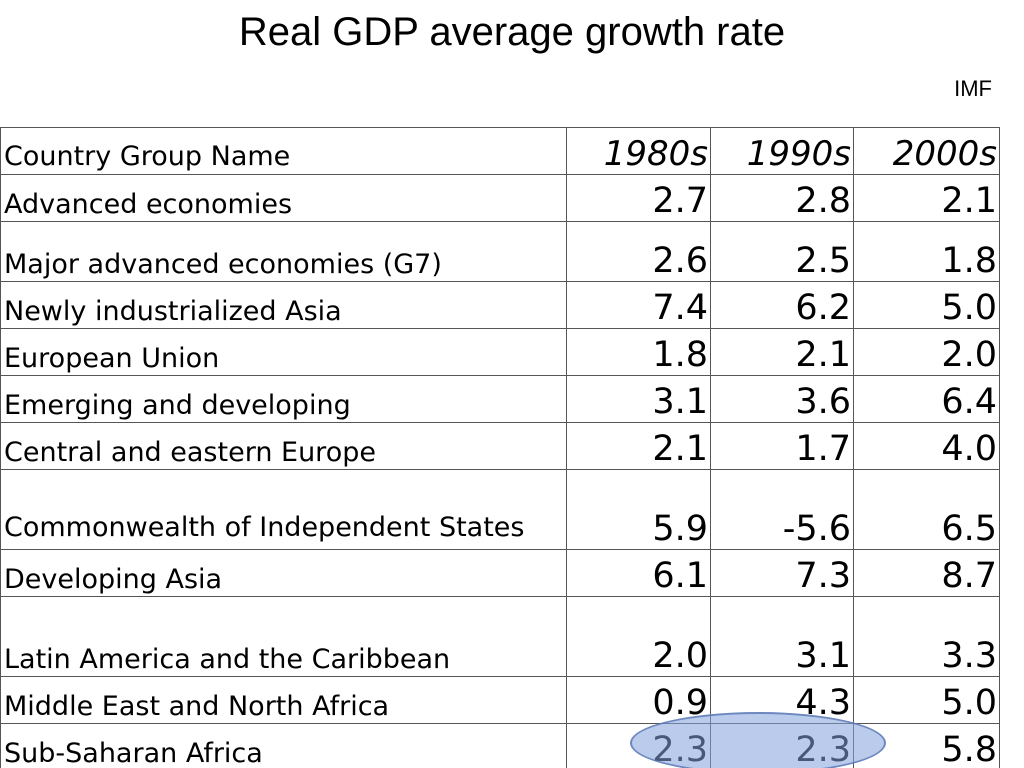  Describe the element at coordinates (283, 251) in the screenshot. I see `row-name: Major advanced economies (G7)` at that location.